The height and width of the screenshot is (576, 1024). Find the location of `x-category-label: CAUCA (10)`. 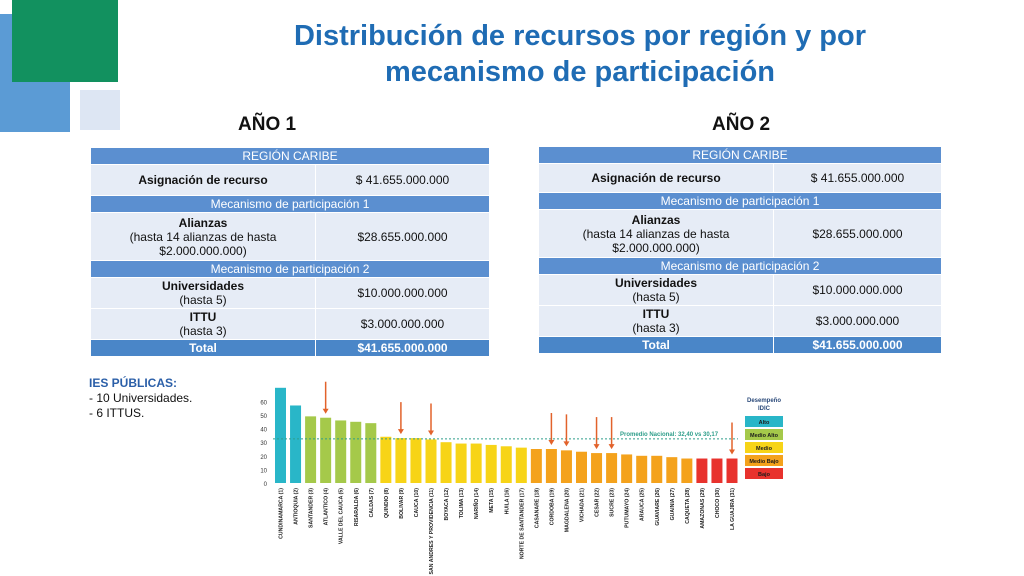

x-category-label: CAUCA (10) is located at coordinates (417, 502).